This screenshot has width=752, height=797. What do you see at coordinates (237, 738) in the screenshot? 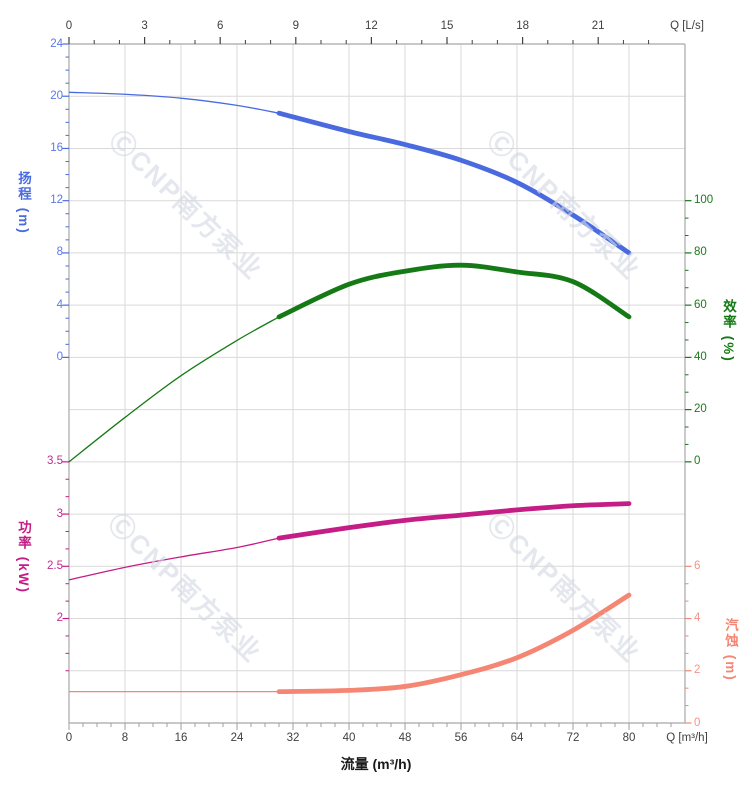
I see `bottom-tick-label: 24` at bounding box center [237, 738].